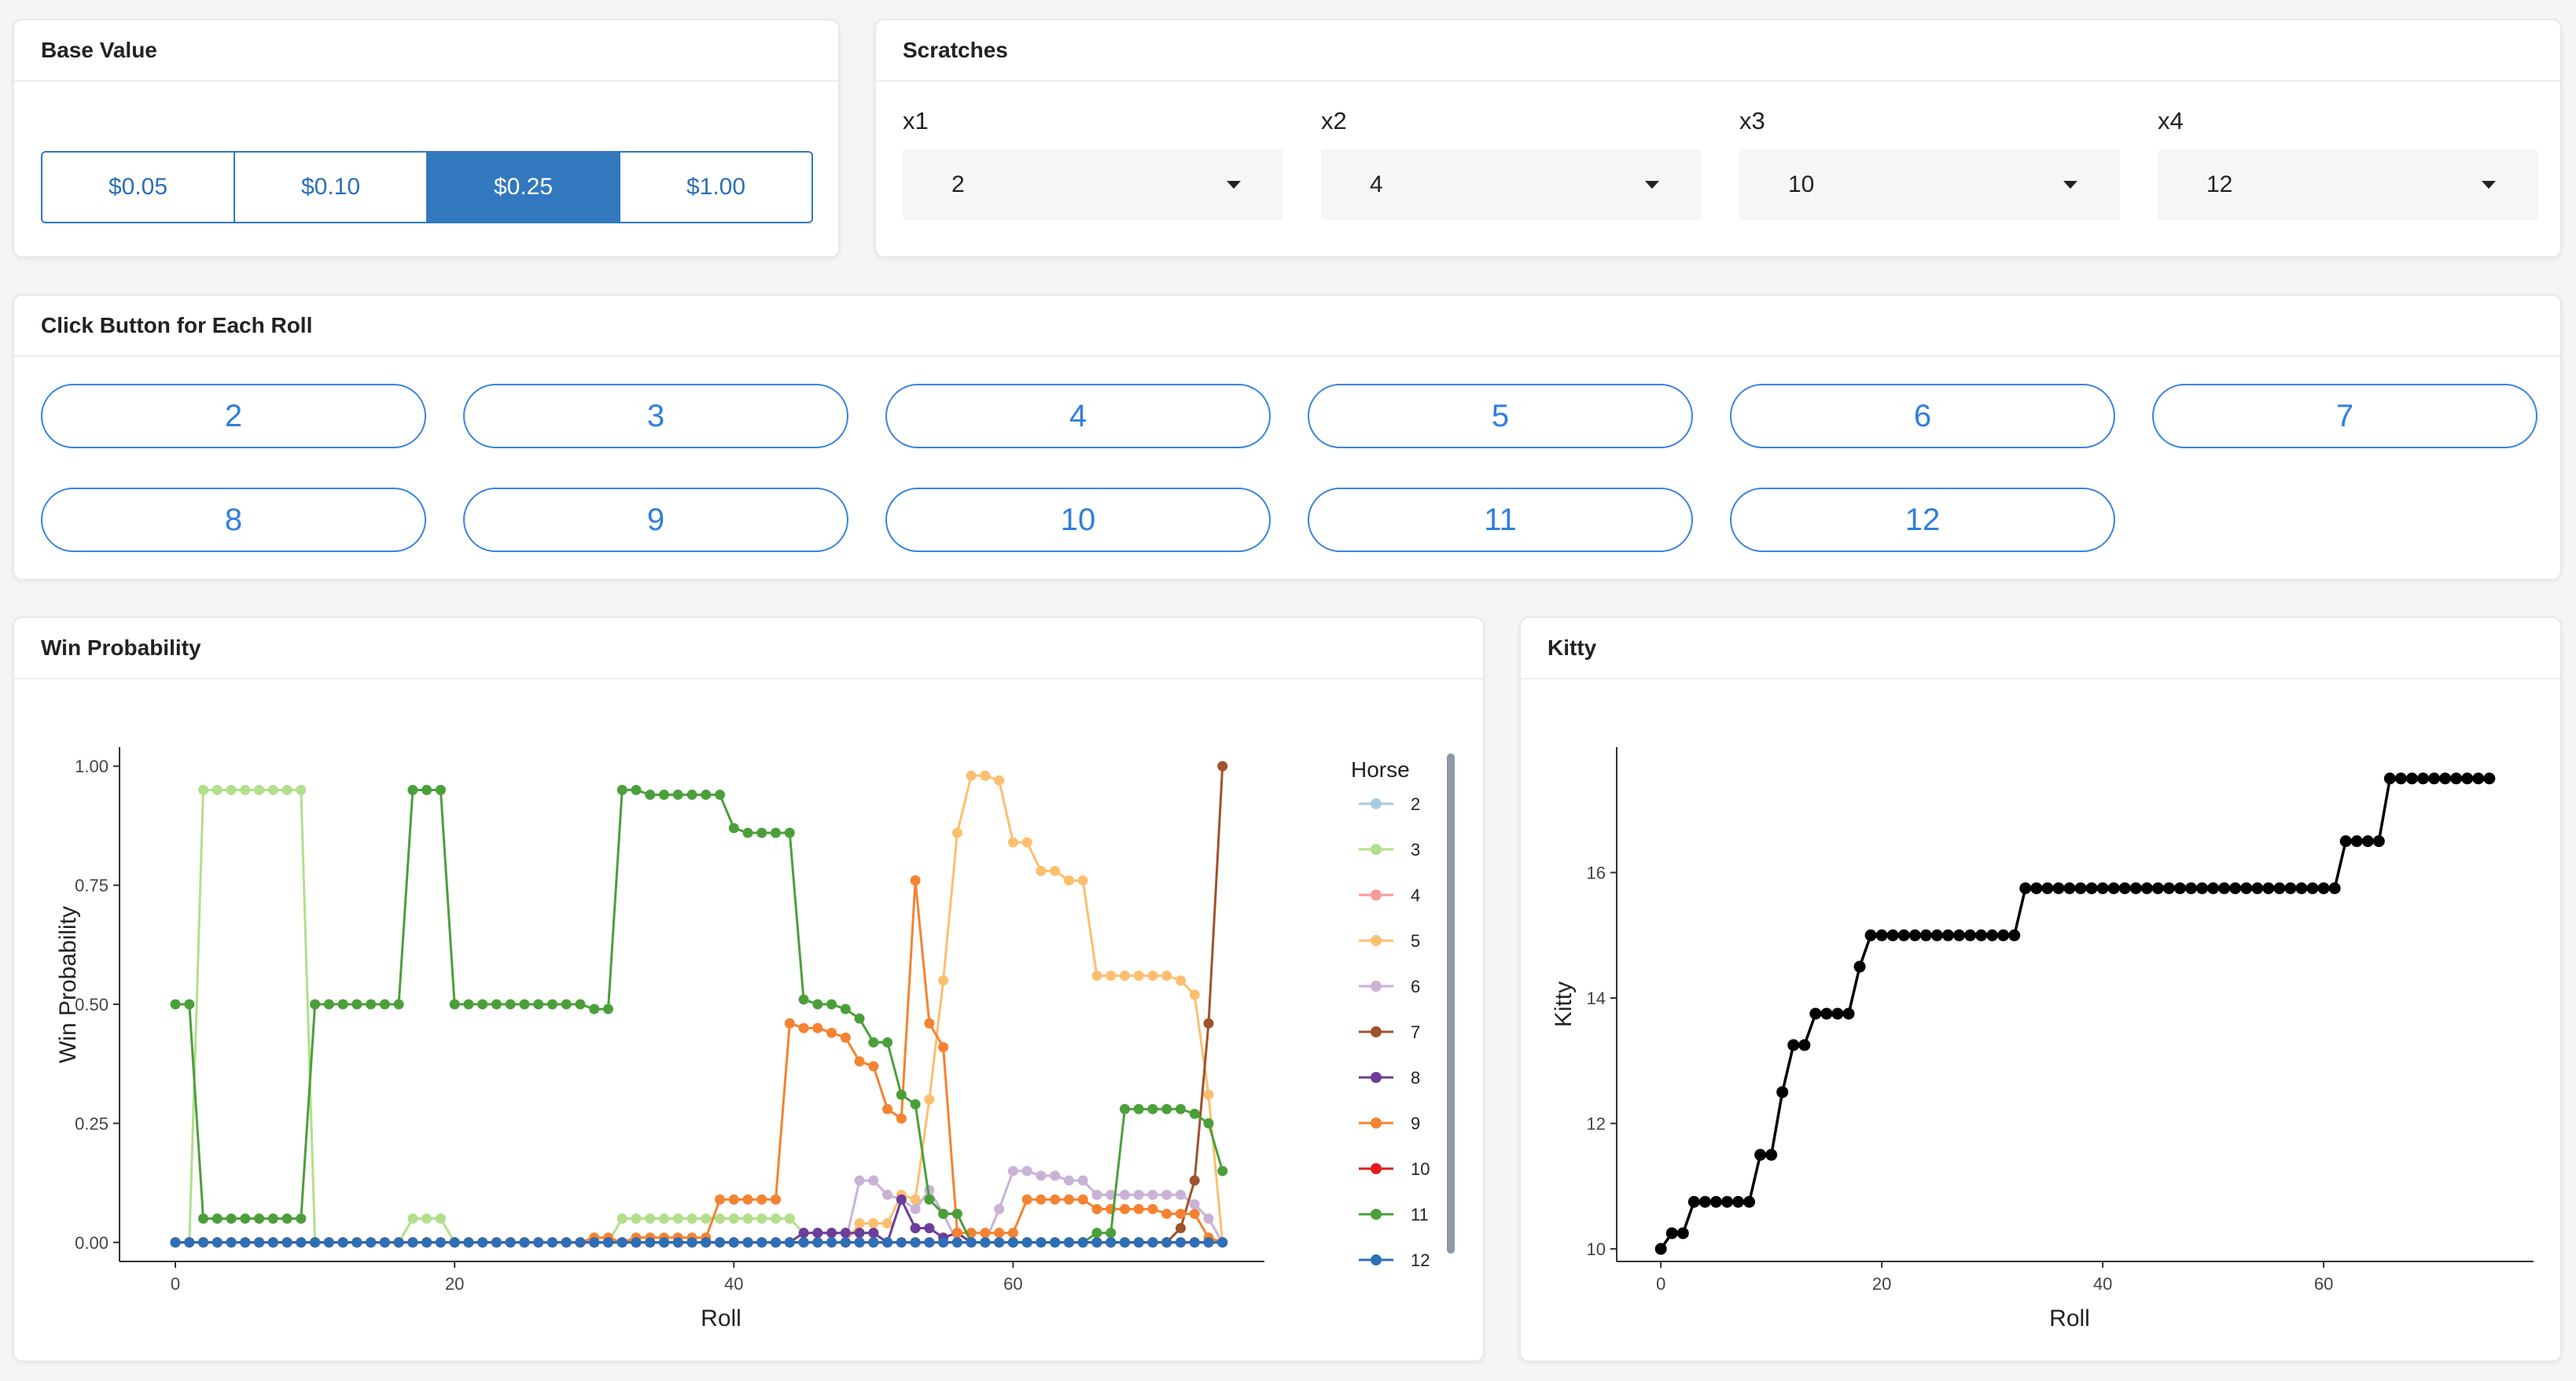 The image size is (2576, 1381). What do you see at coordinates (1451, 1003) in the screenshot?
I see `legend-scrollbar` at bounding box center [1451, 1003].